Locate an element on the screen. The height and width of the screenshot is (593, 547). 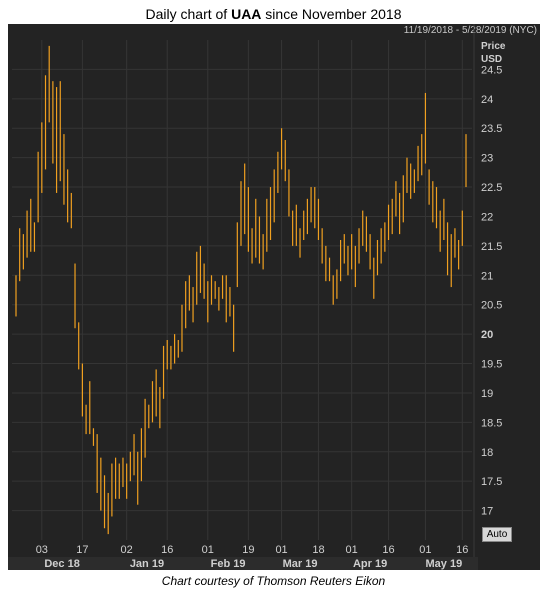
y-tick-label: 24.5 is located at coordinates (491, 70).